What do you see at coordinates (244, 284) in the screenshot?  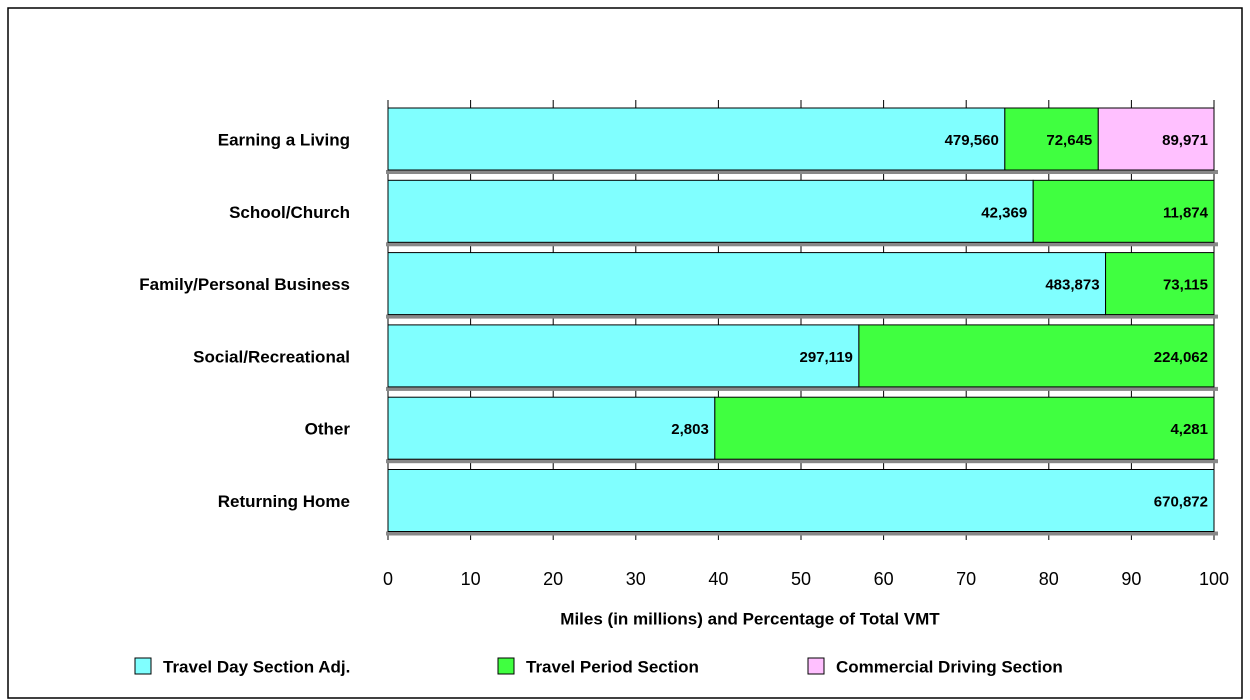 I see `y-tick-label: Family/Personal Business` at bounding box center [244, 284].